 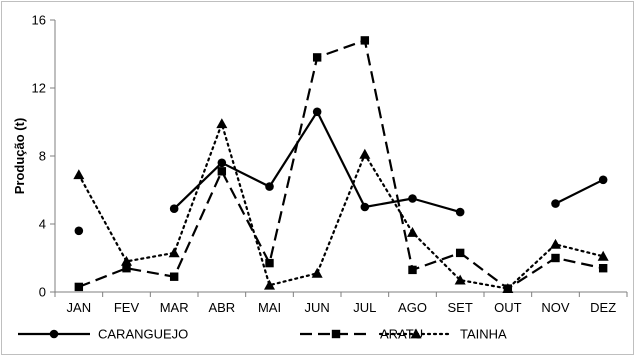 I want to click on legend-item-caranguejo: CARANGUEJO, so click(x=103, y=334).